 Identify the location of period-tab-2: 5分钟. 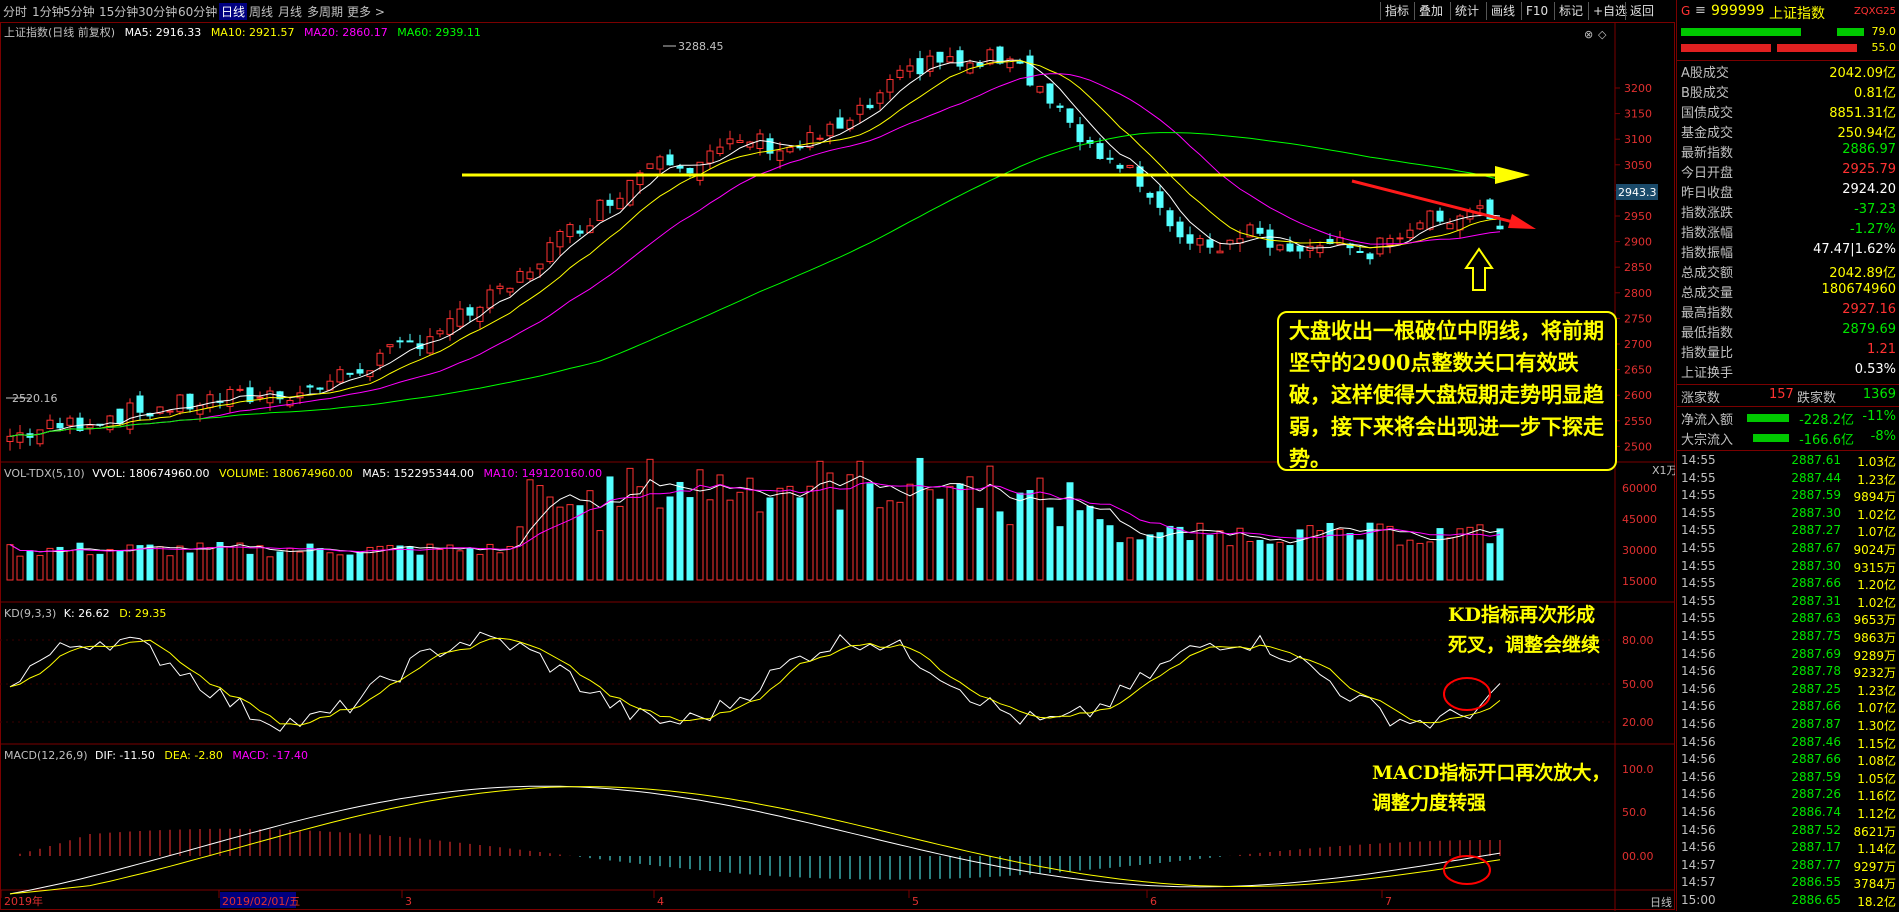
(79, 12).